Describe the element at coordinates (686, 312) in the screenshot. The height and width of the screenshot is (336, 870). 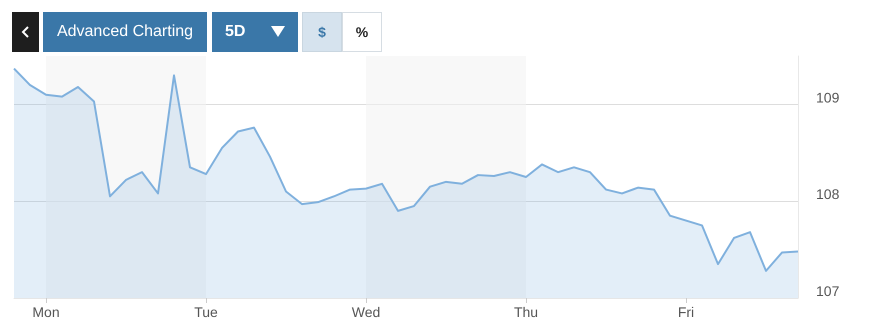
I see `x-tick-label: Fri` at that location.